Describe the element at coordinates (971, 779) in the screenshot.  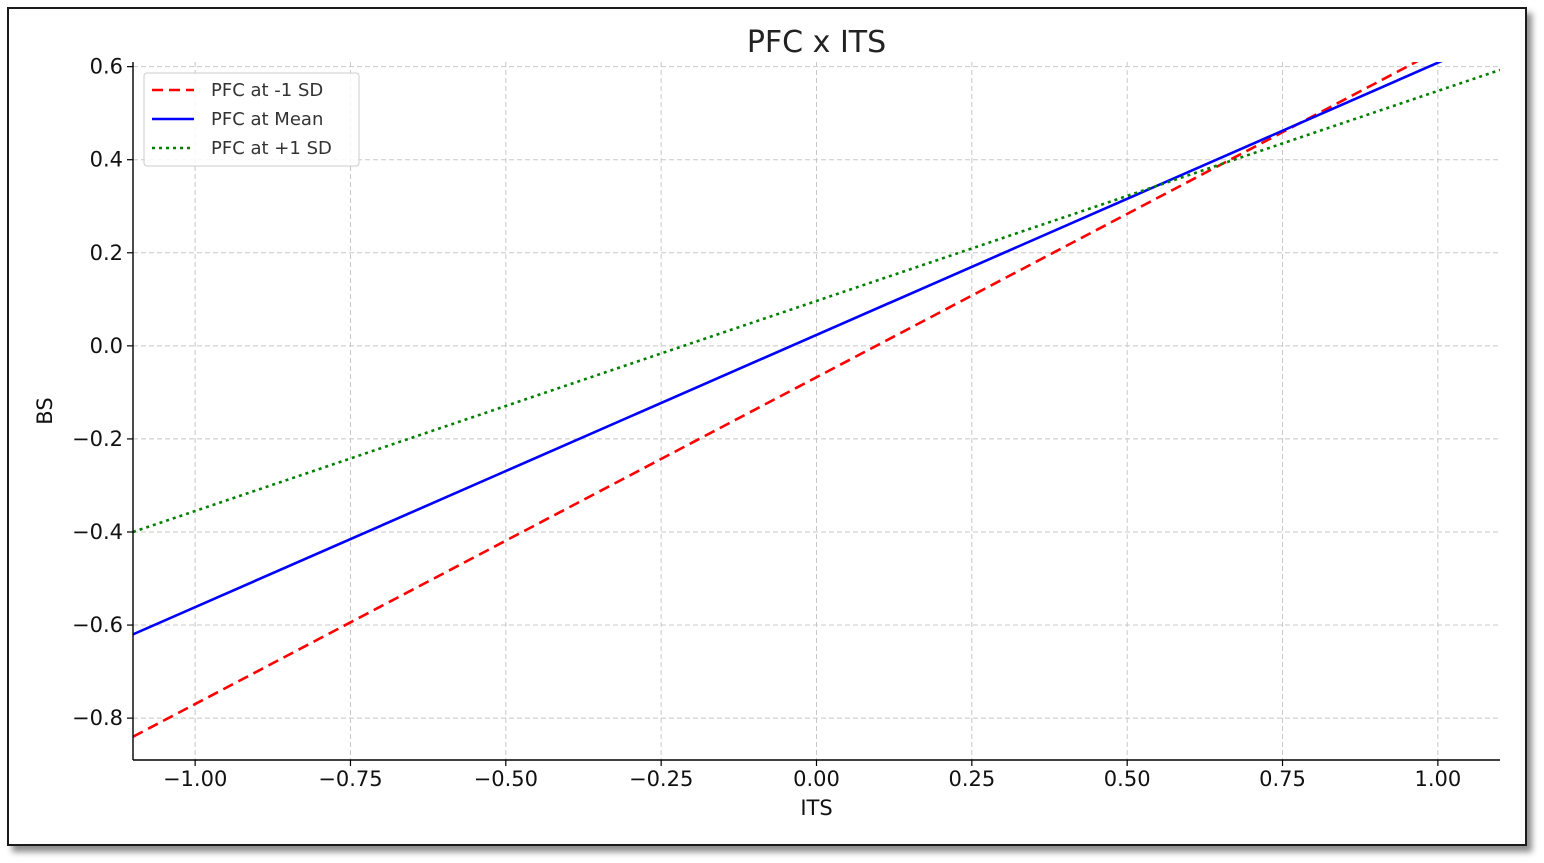
I see `x-tick-label: 0.25` at that location.